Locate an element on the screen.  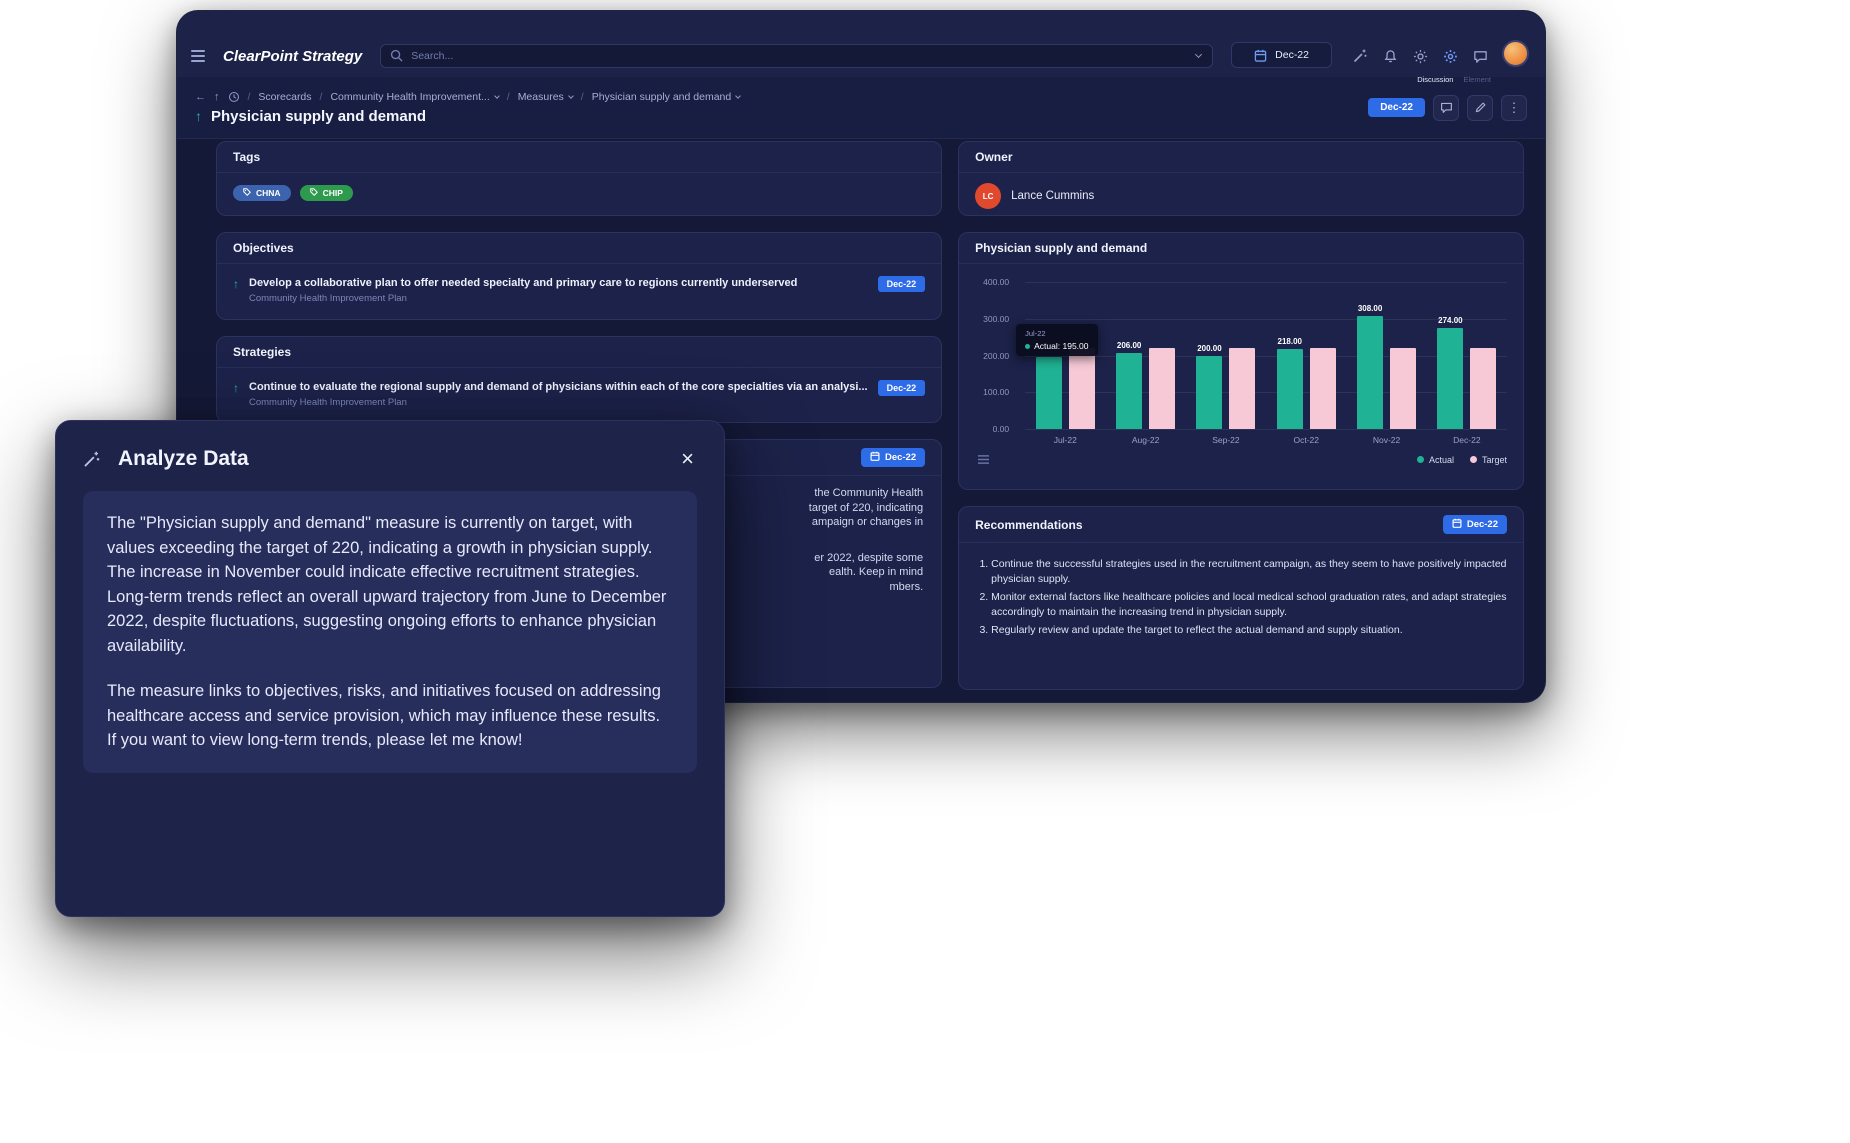
chart-y-axis: 400.00 300.00 200.00 100.00 0.00 is located at coordinates (996, 355).